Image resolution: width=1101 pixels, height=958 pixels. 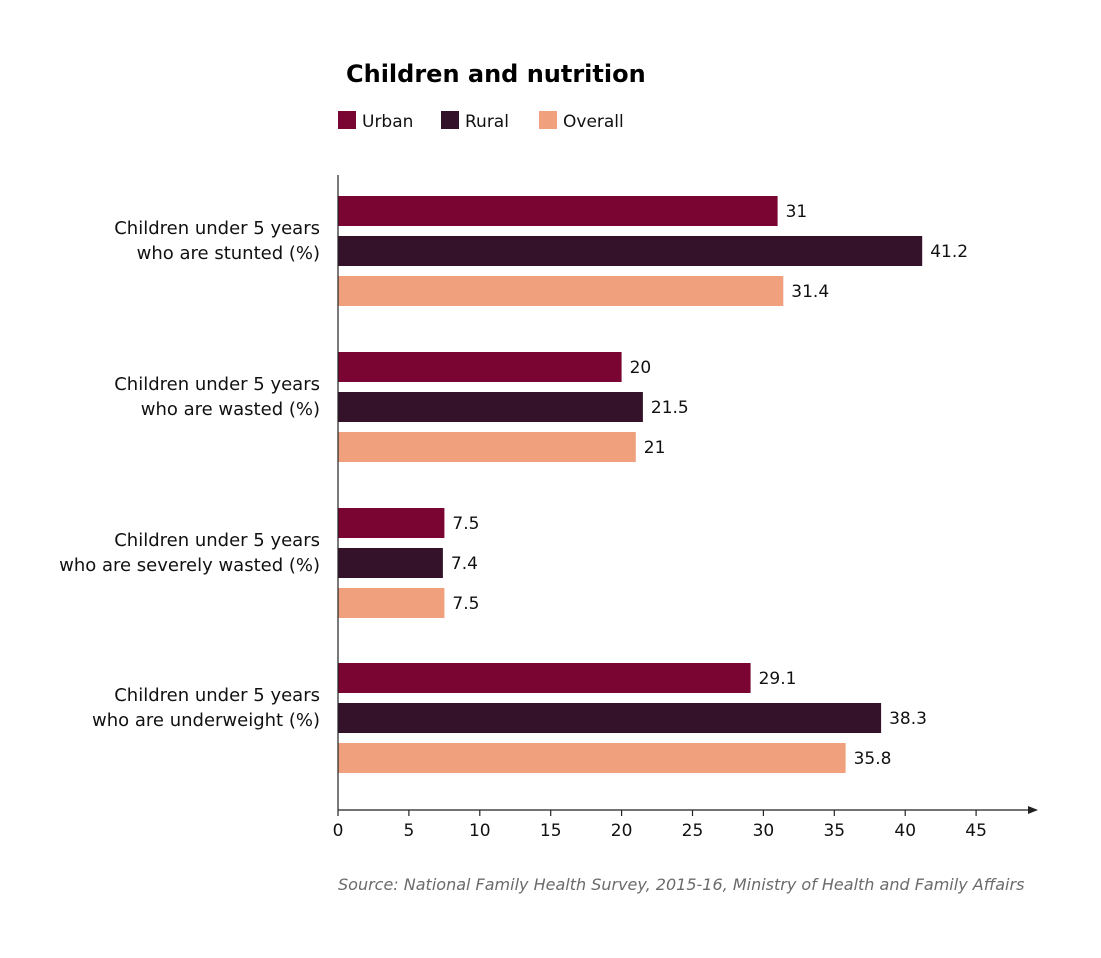 I want to click on legend-item-overall: Overall, so click(x=581, y=121).